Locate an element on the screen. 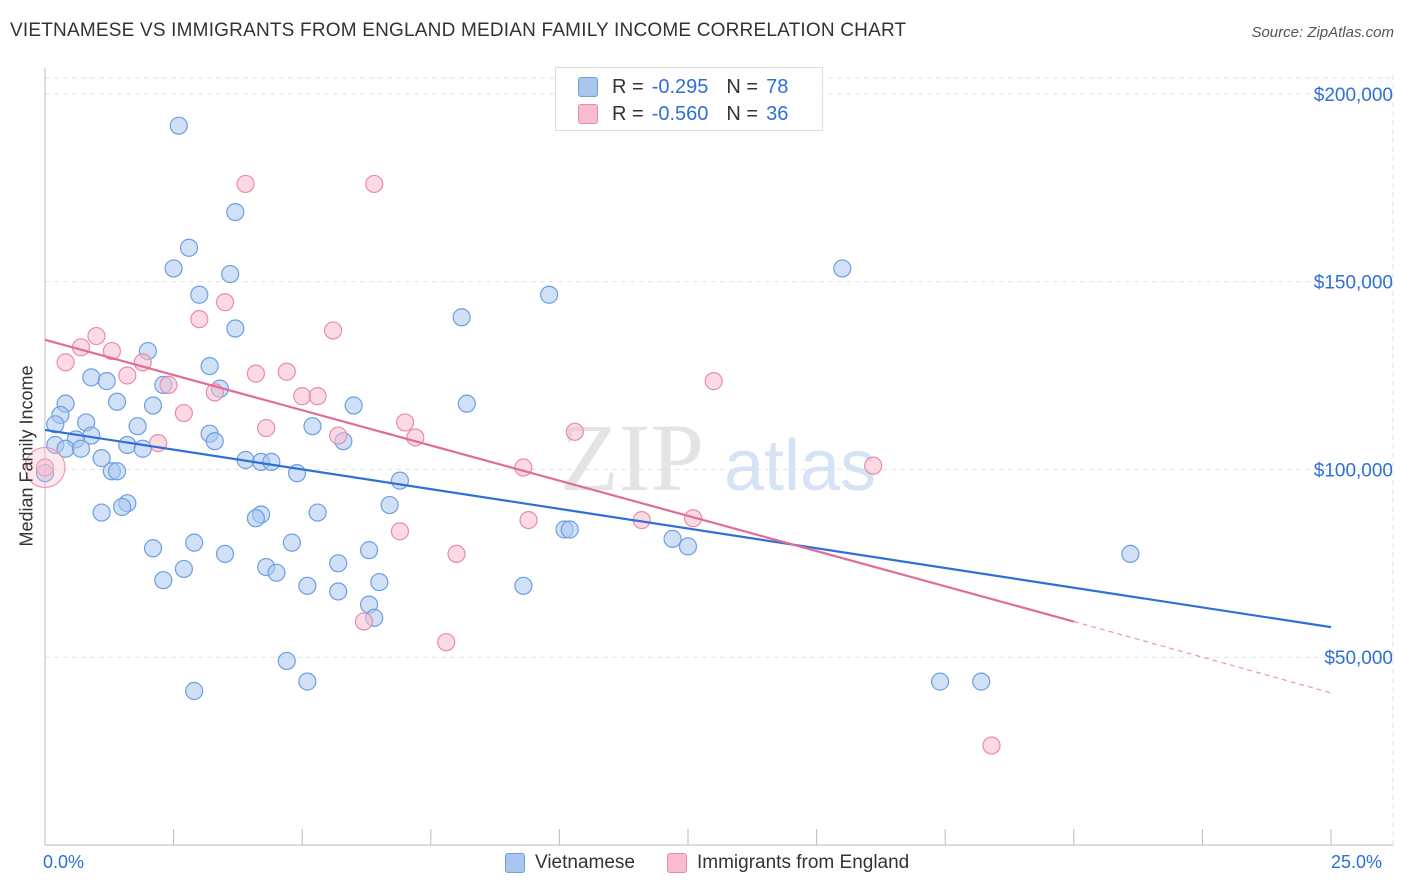 This screenshot has height=892, width=1406. y-tick-label: $100,000 is located at coordinates (1353, 470).